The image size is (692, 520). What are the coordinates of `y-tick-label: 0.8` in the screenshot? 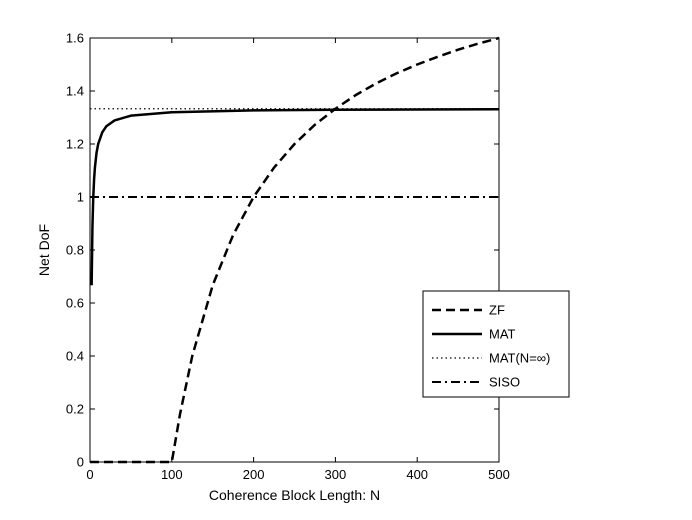 It's located at (75, 250).